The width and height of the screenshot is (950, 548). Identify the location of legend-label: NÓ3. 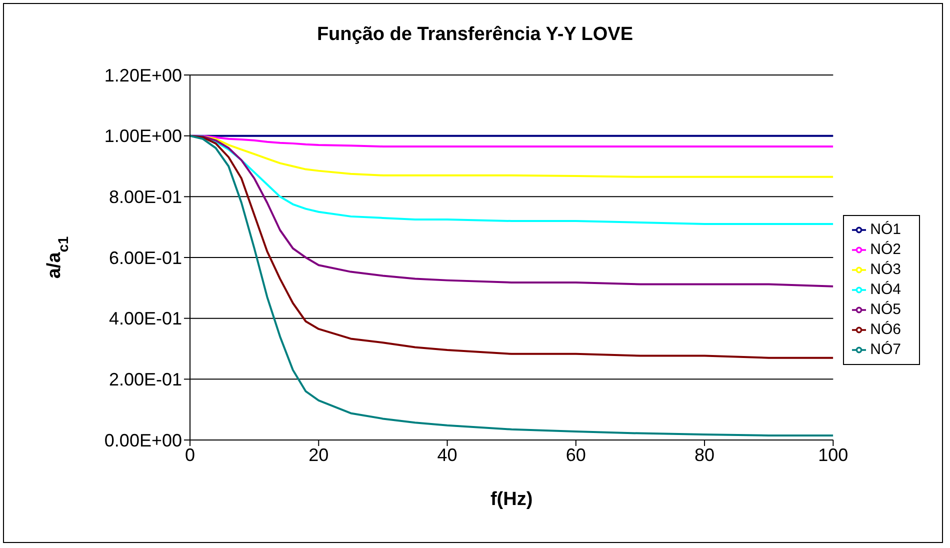
(885, 269).